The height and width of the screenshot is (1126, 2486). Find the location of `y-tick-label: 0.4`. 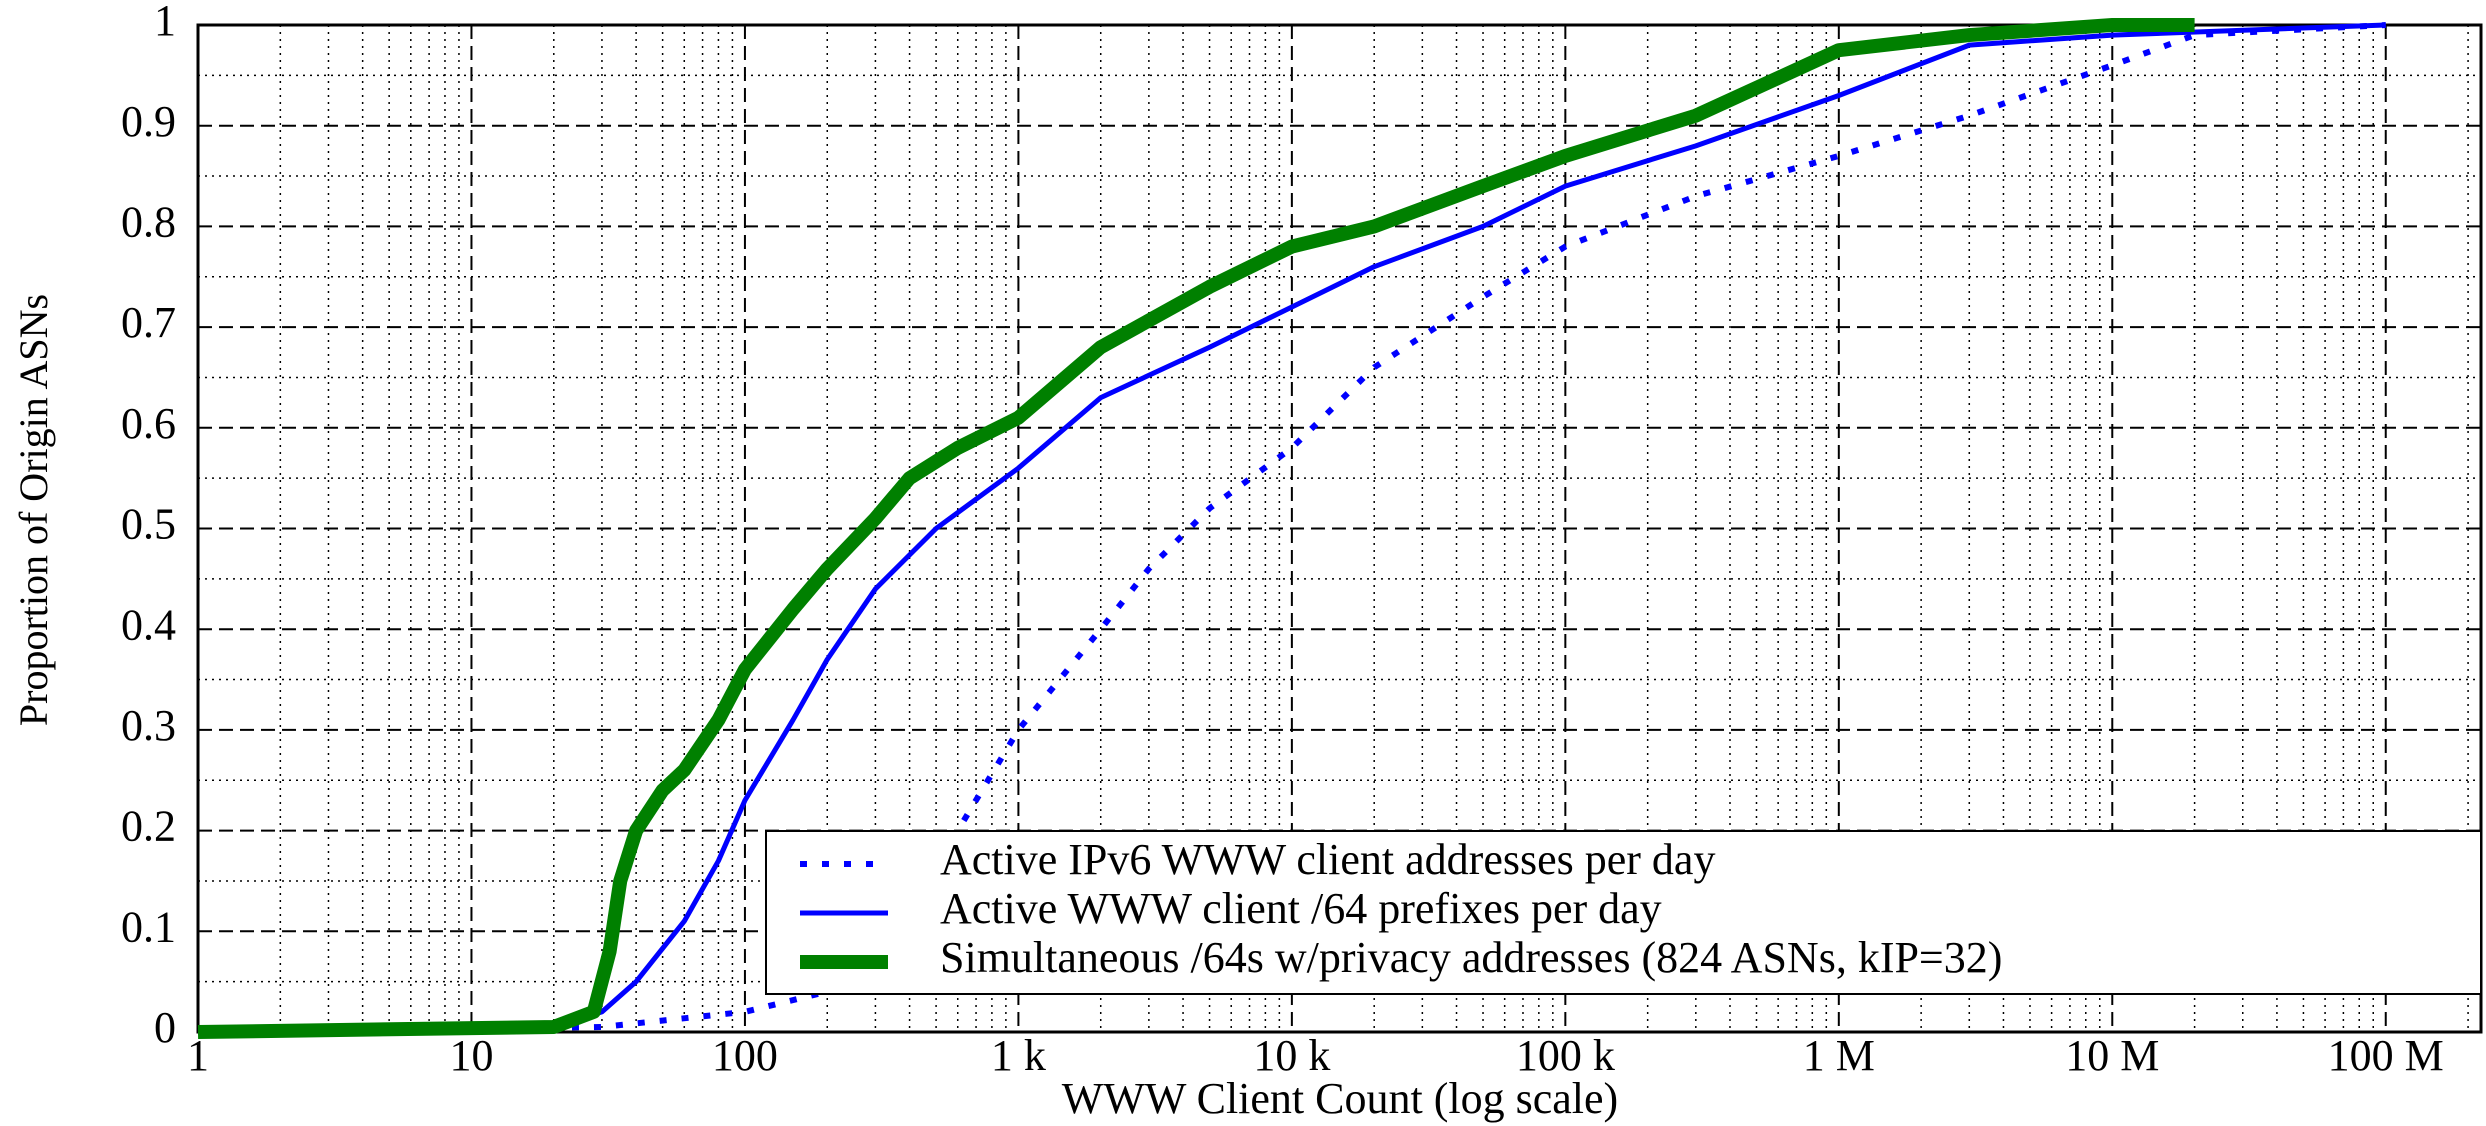

y-tick-label: 0.4 is located at coordinates (148, 624).